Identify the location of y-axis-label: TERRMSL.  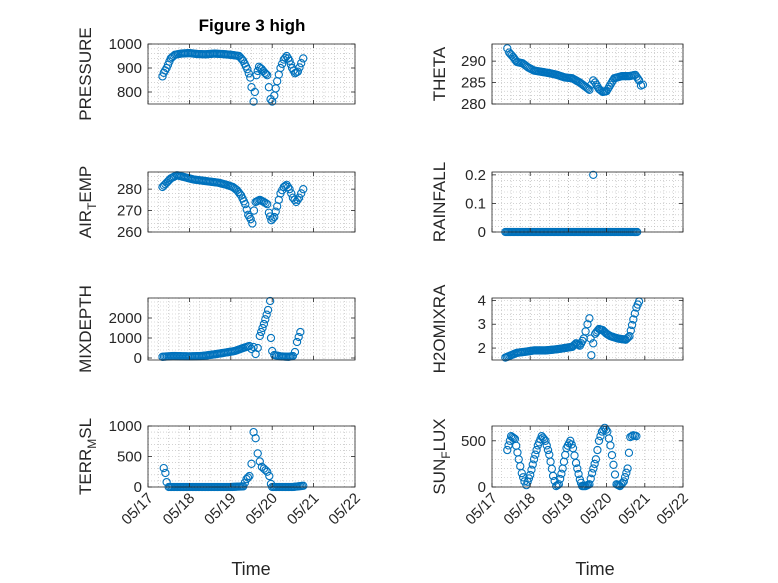
(87, 456).